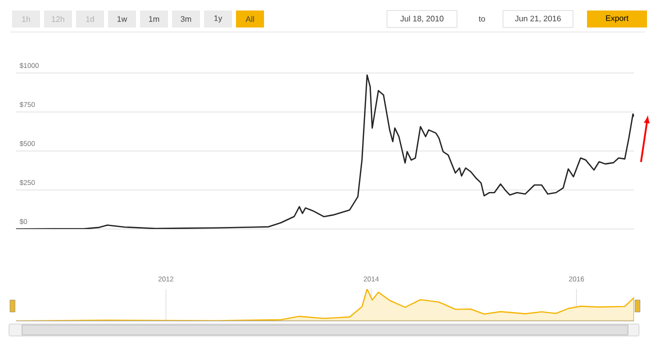 This screenshot has width=655, height=347. What do you see at coordinates (250, 19) in the screenshot?
I see `text: All` at bounding box center [250, 19].